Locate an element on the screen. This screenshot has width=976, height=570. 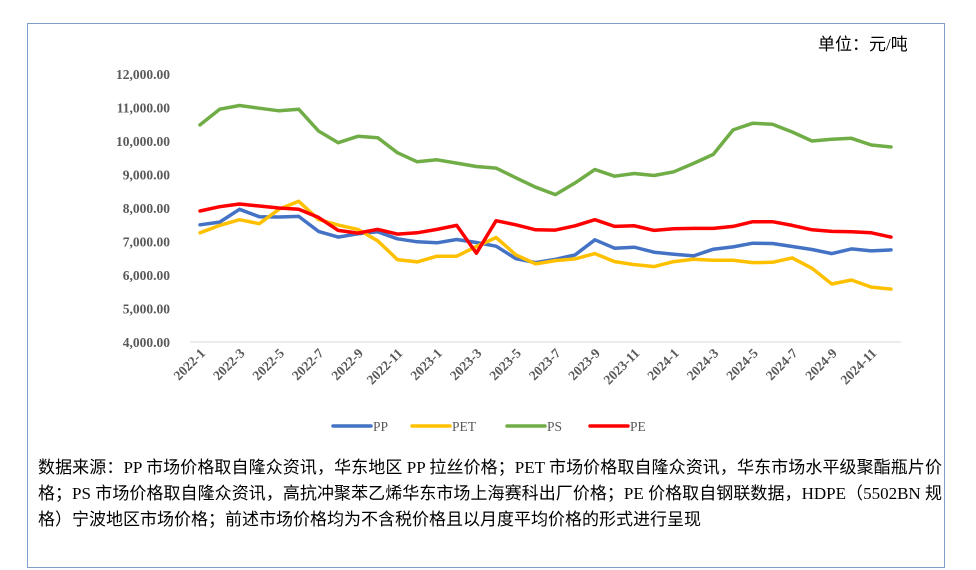
series-line-pp is located at coordinates (545, 236).